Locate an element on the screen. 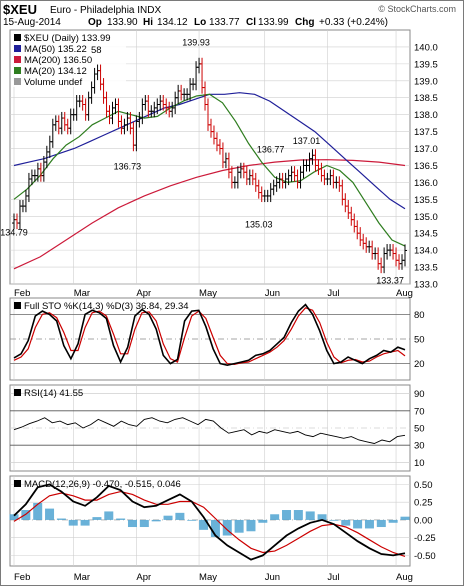  price-y-tick: 138.5 is located at coordinates (426, 98).